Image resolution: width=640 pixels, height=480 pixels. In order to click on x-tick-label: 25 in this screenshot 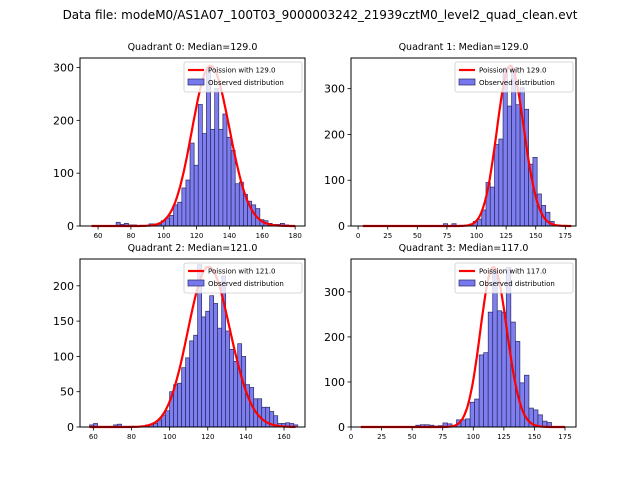, I will do `click(381, 437)`.